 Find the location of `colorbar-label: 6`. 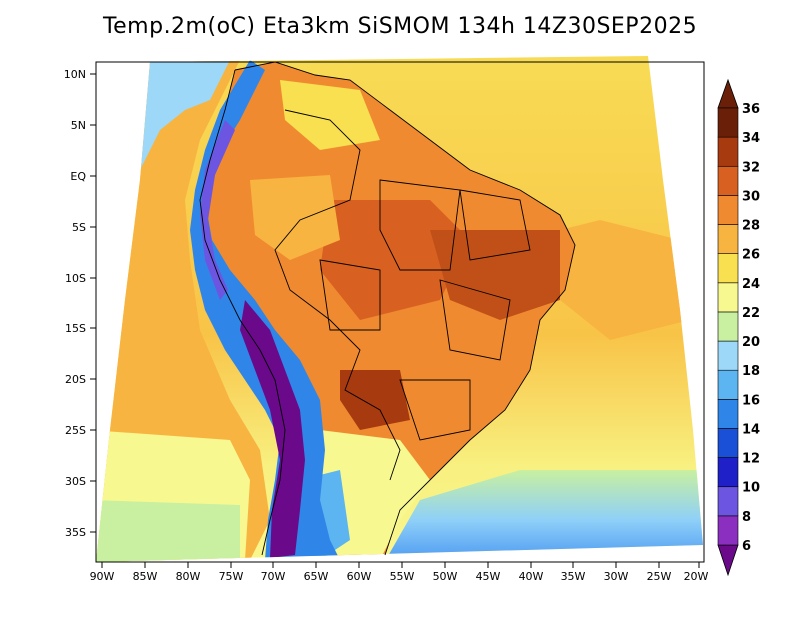

colorbar-label: 6 is located at coordinates (746, 546).